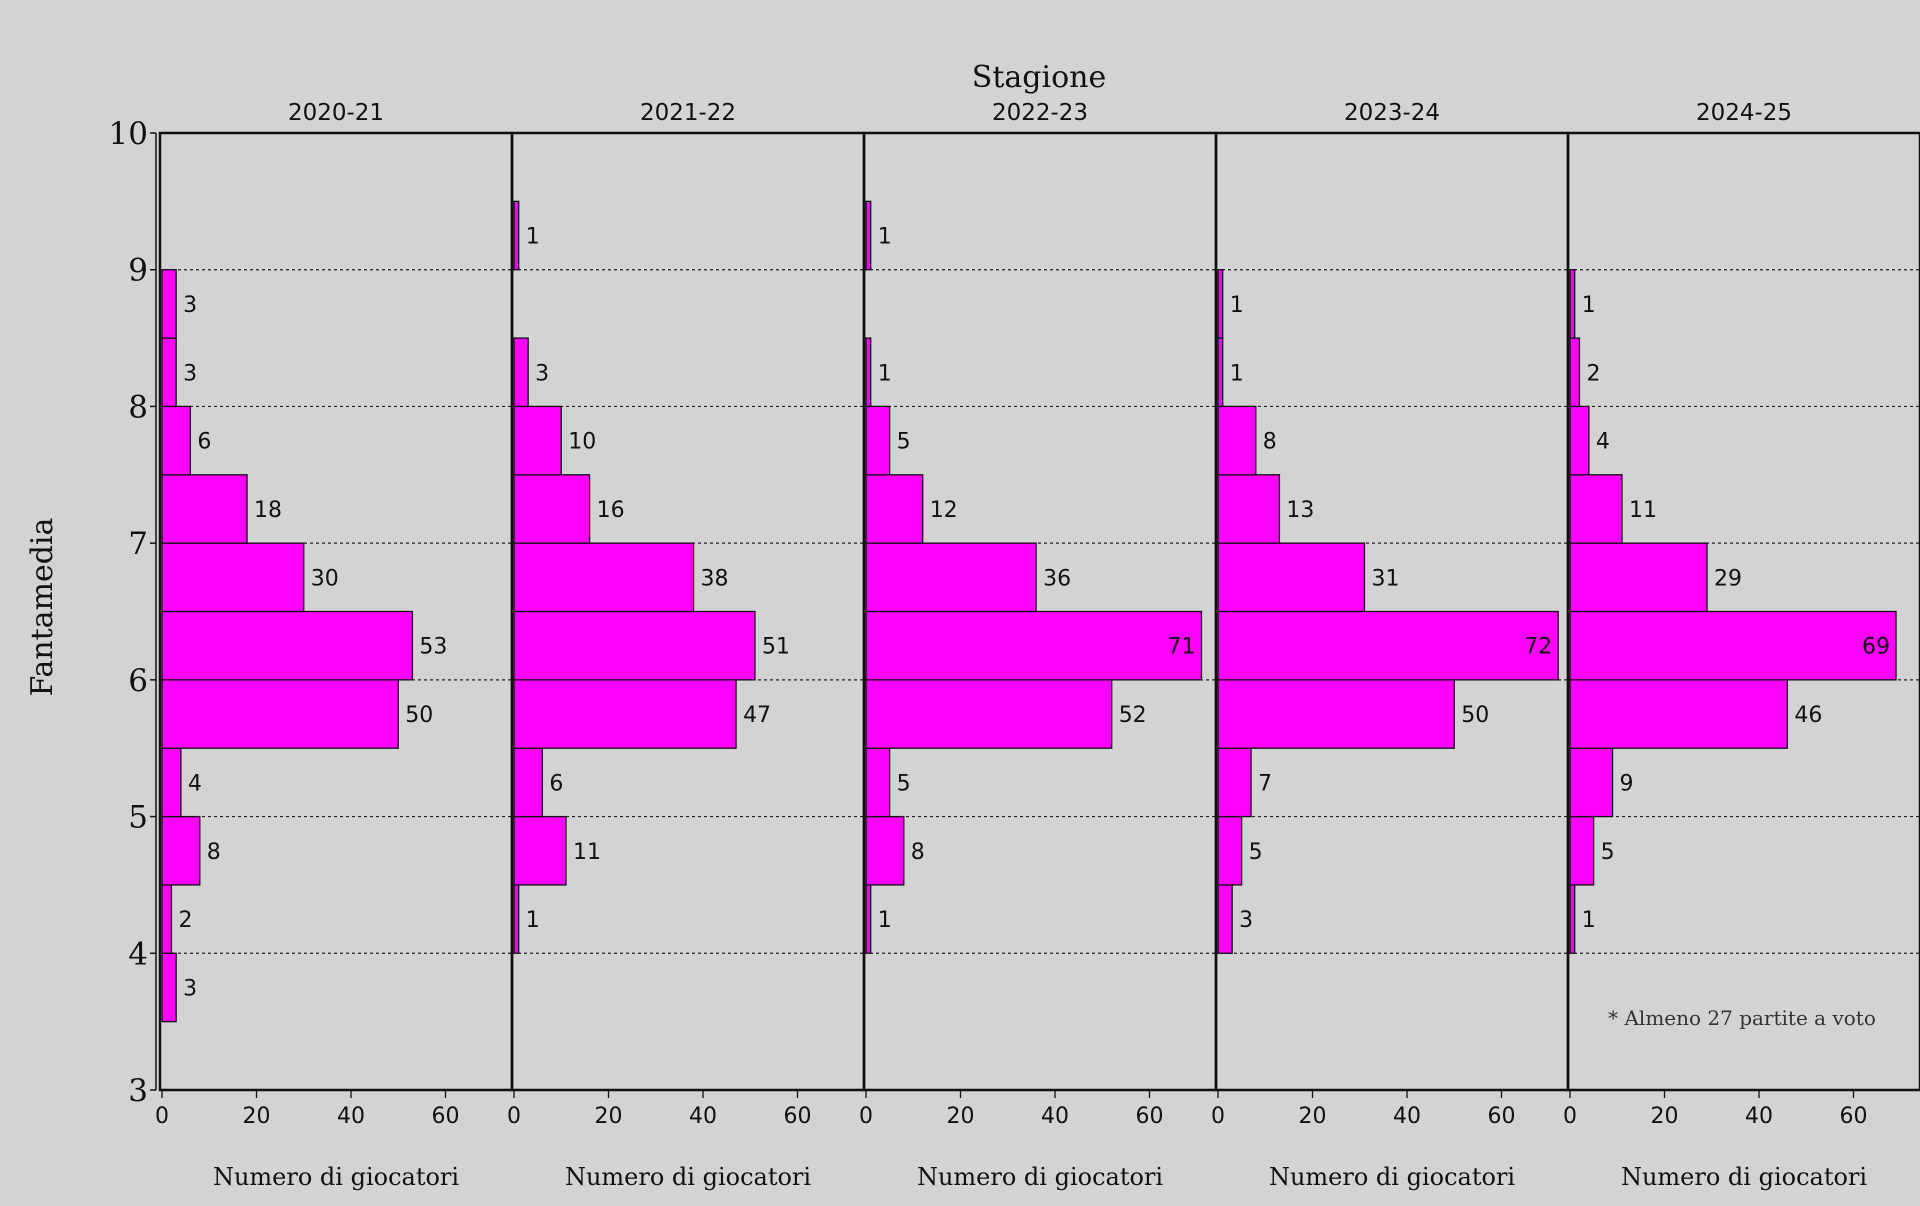 The height and width of the screenshot is (1206, 1920). Describe the element at coordinates (128, 134) in the screenshot. I see `y-tick-label: 10` at that location.